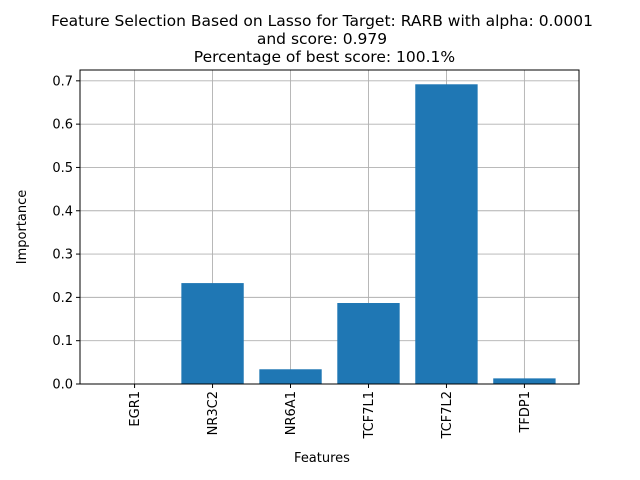 The height and width of the screenshot is (480, 640). I want to click on x-tick-label: TCF7L1, so click(369, 415).